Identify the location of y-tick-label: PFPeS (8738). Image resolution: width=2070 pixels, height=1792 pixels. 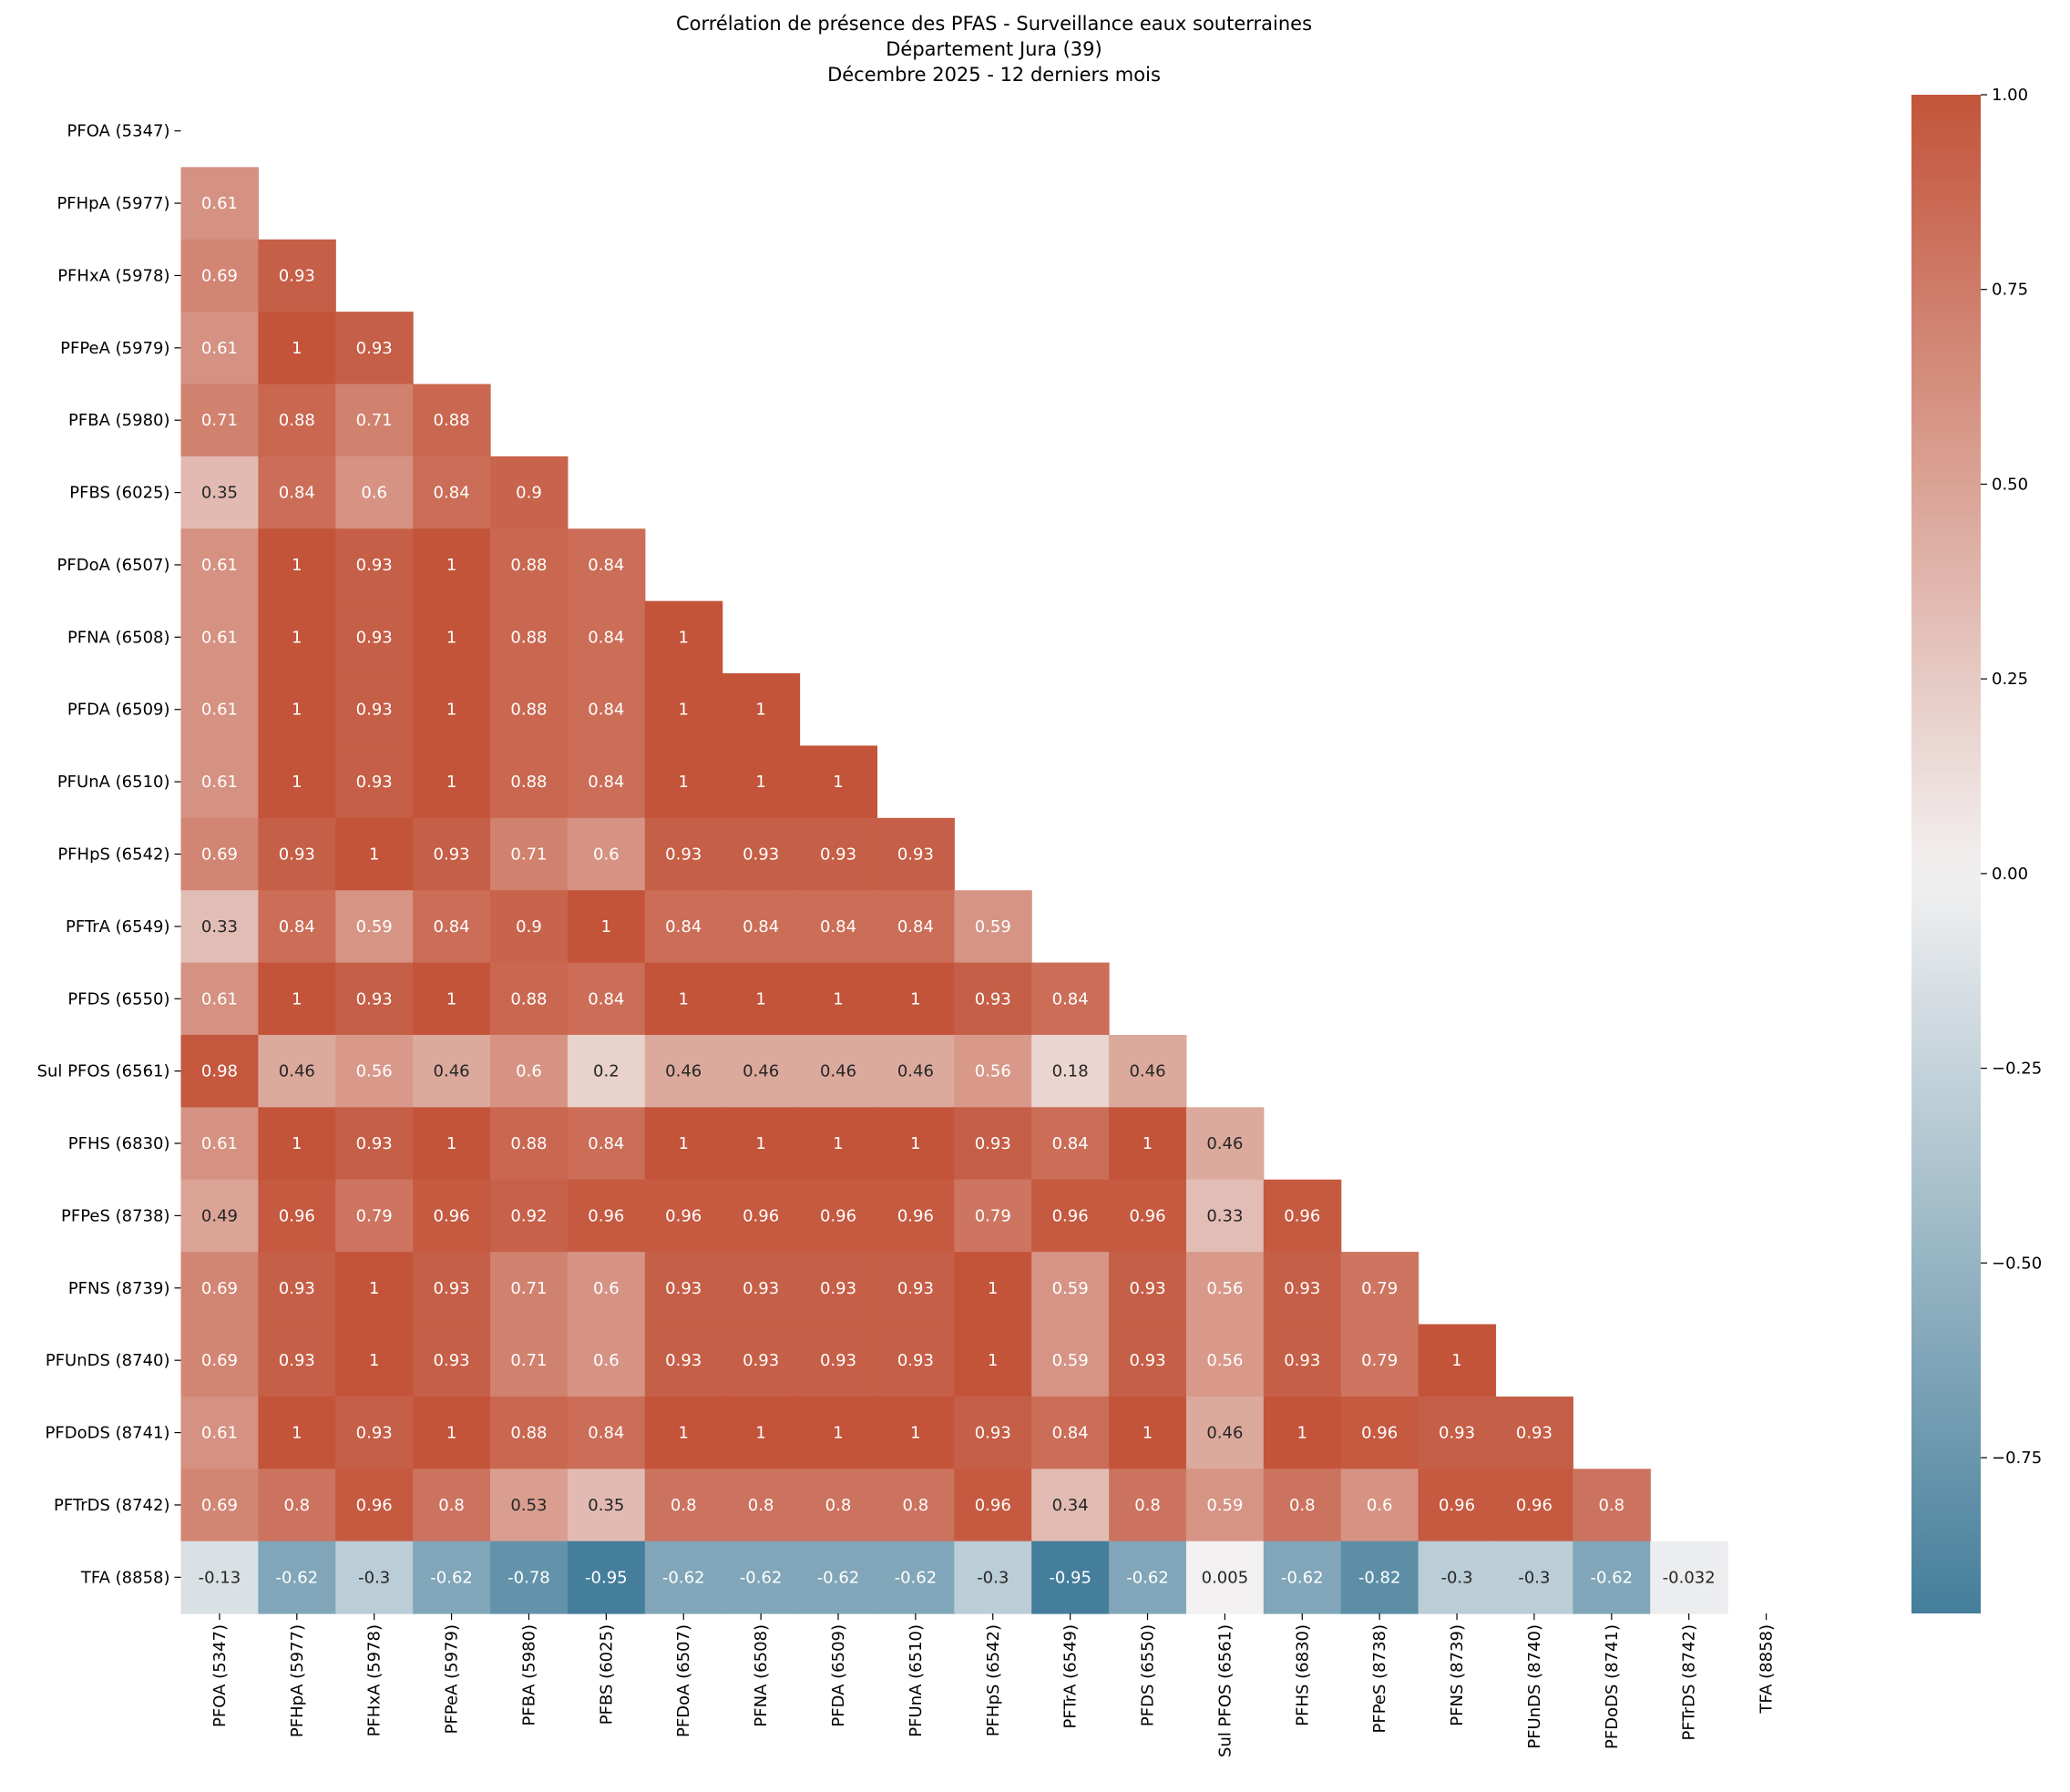
(116, 1215).